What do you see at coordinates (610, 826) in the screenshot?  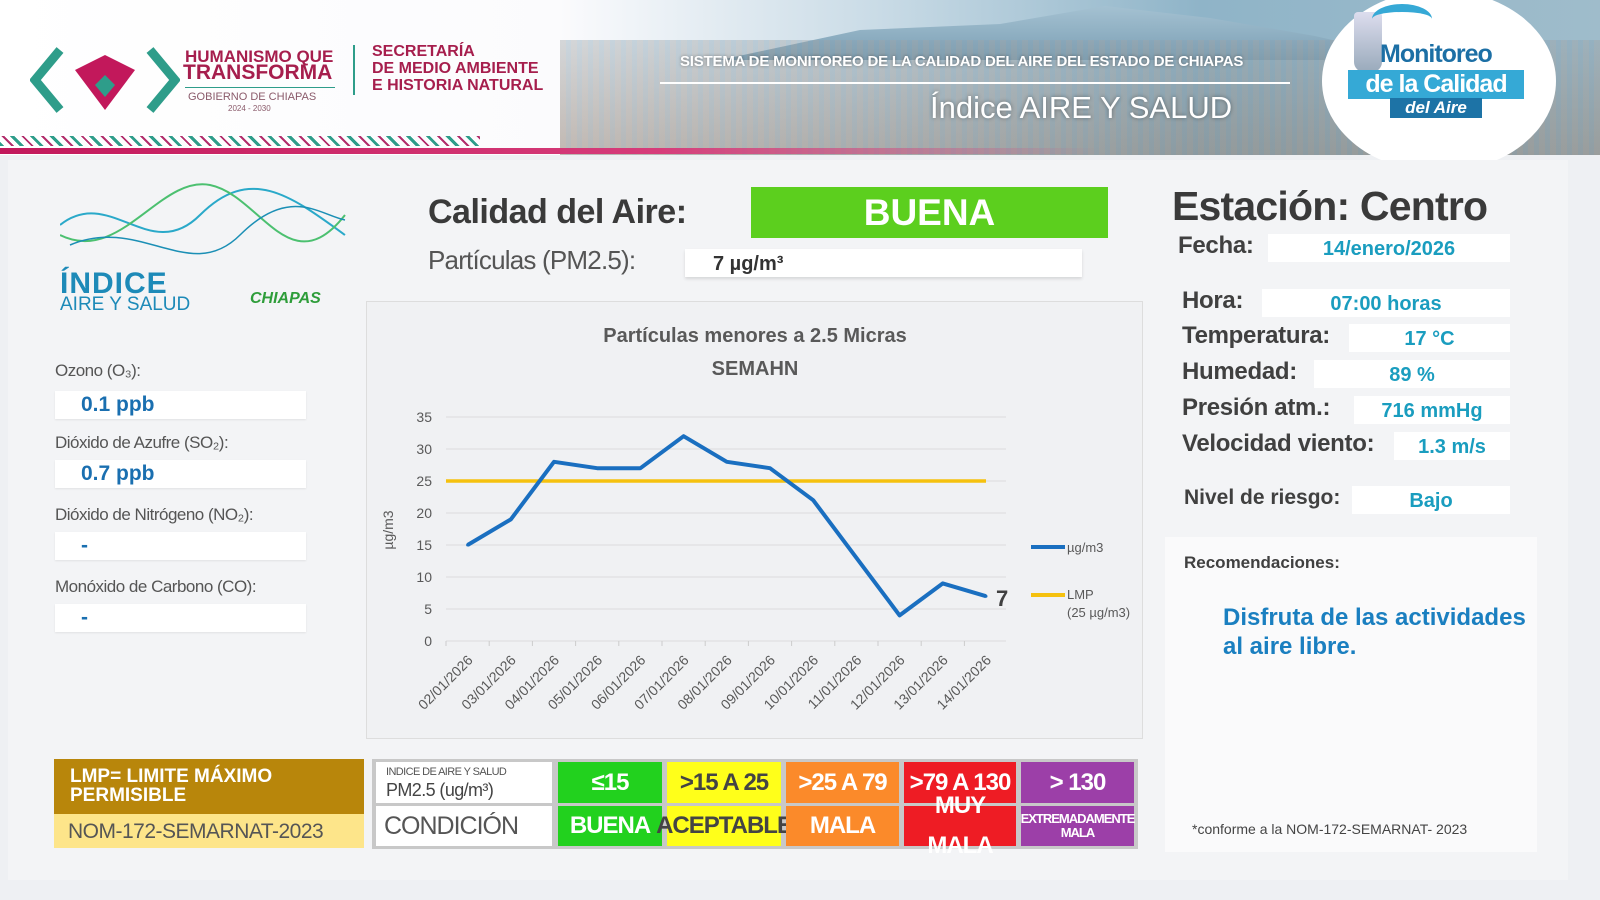 I see `scale-condition-0: BUENA` at bounding box center [610, 826].